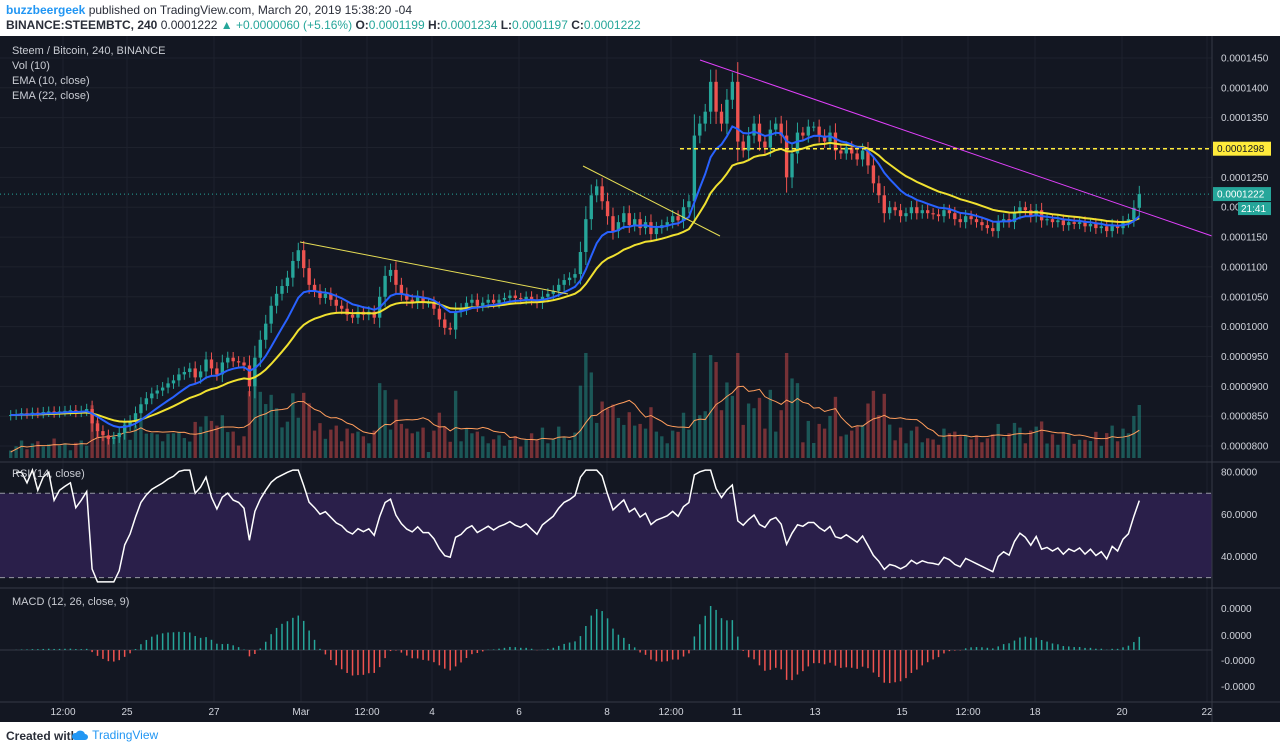 The width and height of the screenshot is (1280, 750). Describe the element at coordinates (606, 645) in the screenshot. I see `macd-pane` at that location.